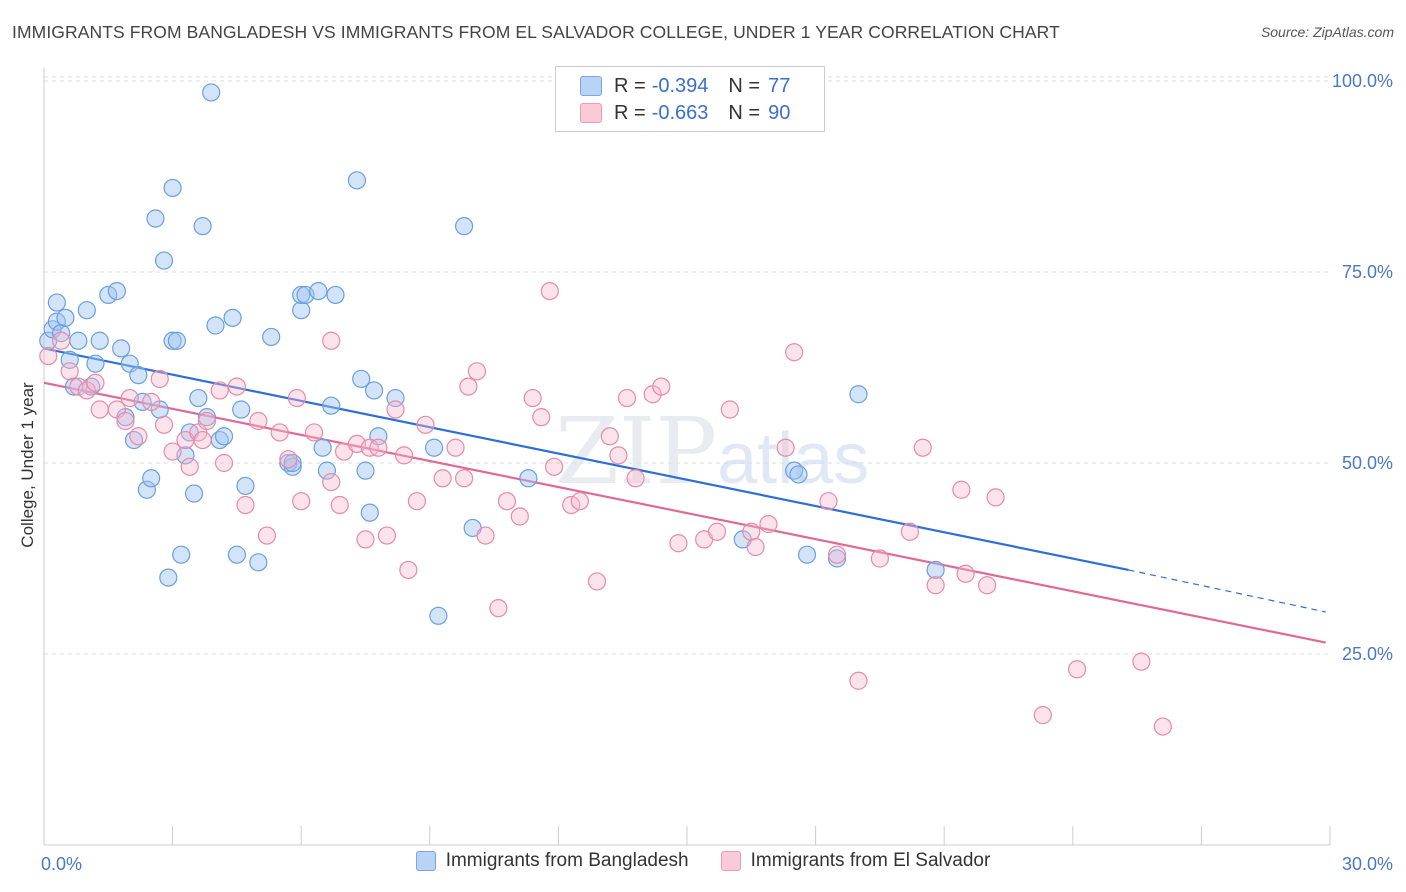  What do you see at coordinates (61, 864) in the screenshot?
I see `x-tick-label: 0.0%` at bounding box center [61, 864].